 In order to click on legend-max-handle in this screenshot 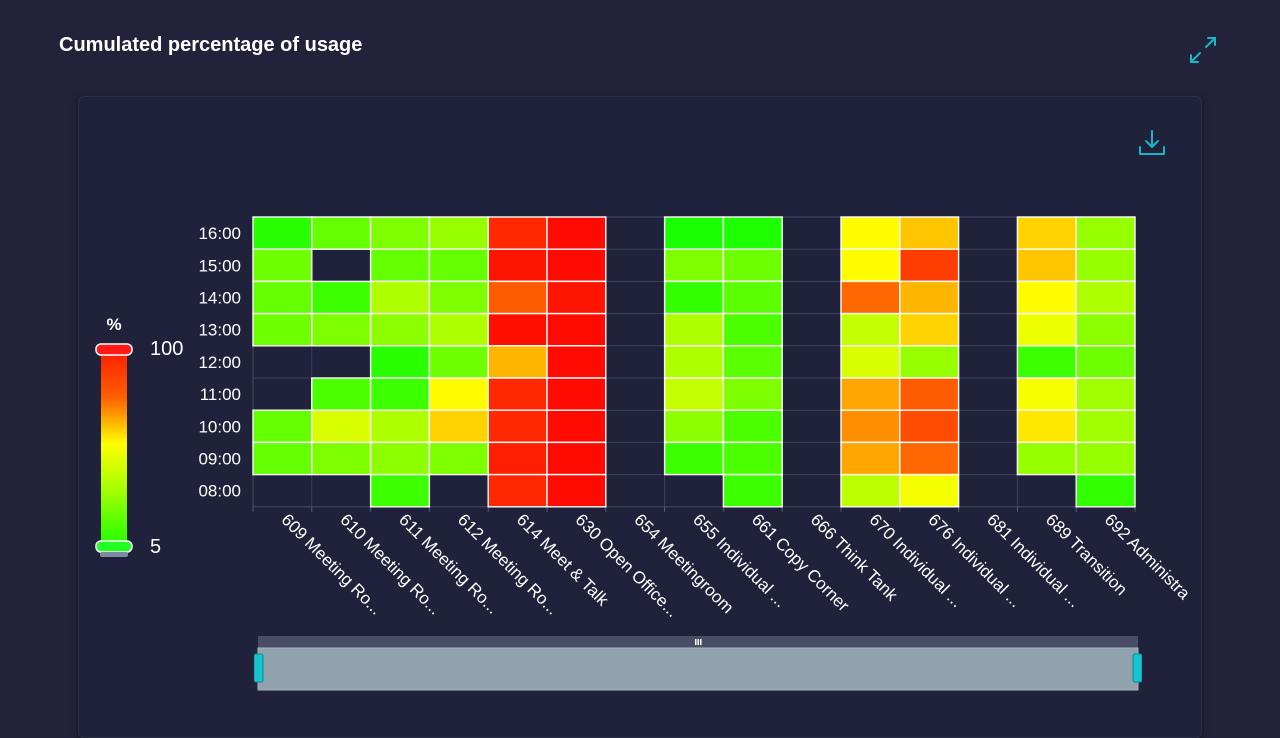, I will do `click(114, 349)`.